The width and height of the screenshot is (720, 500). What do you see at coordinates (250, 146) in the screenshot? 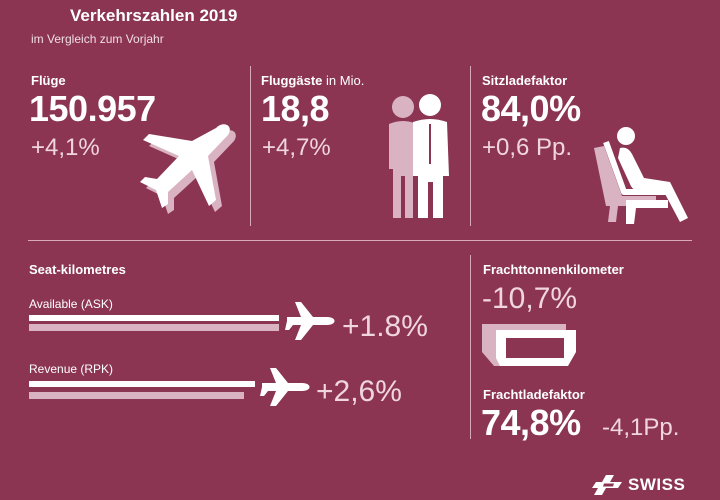
I see `divider-v1` at bounding box center [250, 146].